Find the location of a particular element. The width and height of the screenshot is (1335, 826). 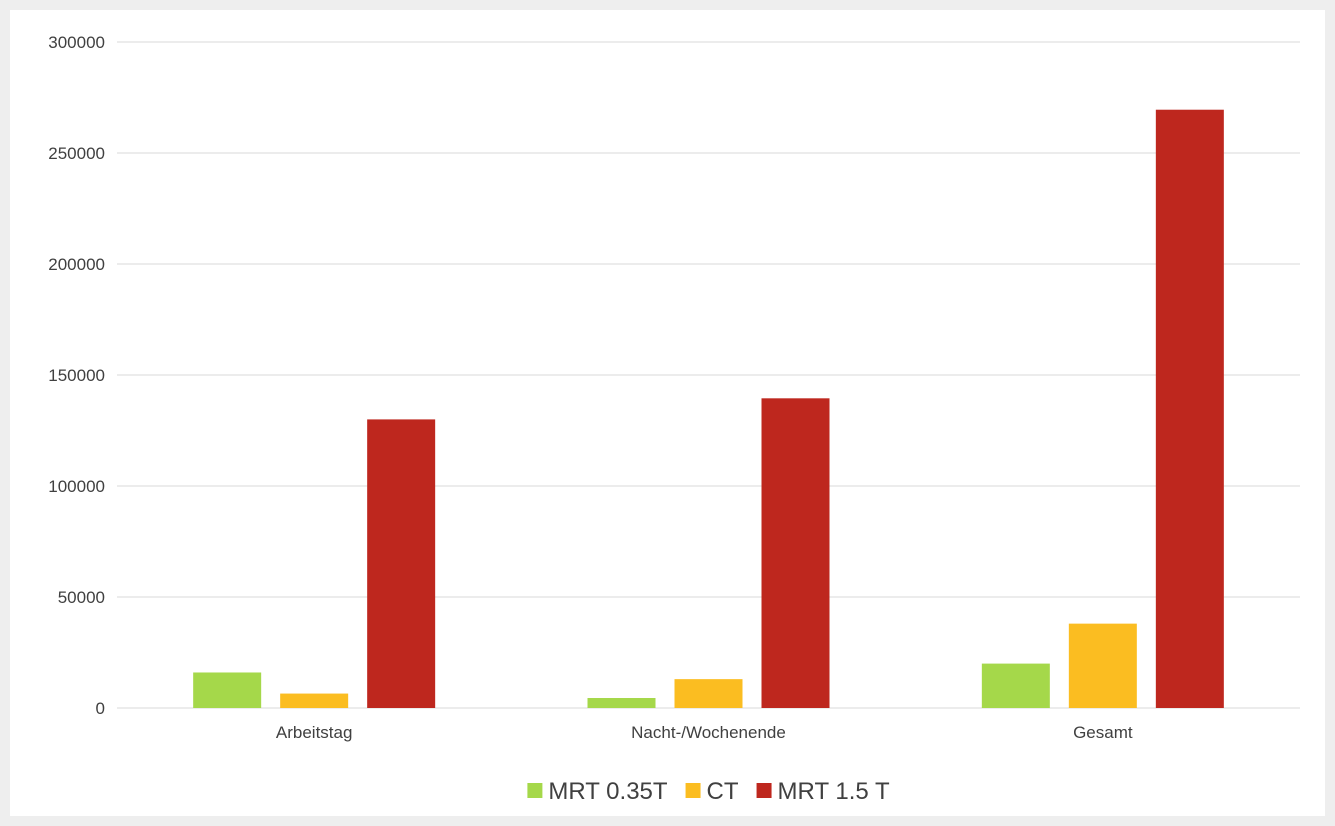

legend-item: MRT 0.35T is located at coordinates (597, 791).